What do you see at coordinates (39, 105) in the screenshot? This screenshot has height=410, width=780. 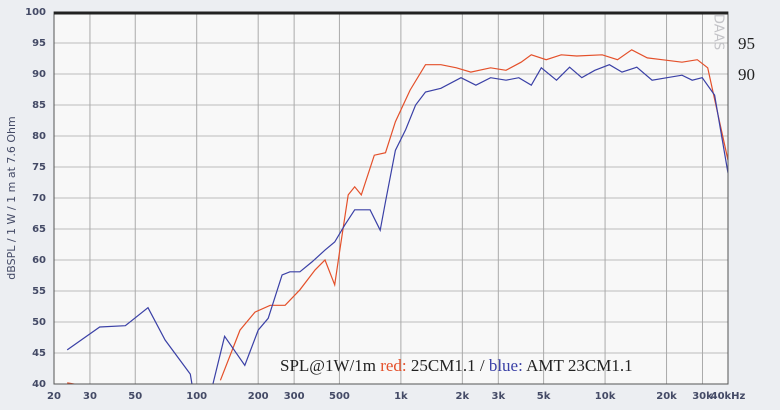 I see `y-tick-label: 85` at bounding box center [39, 105].